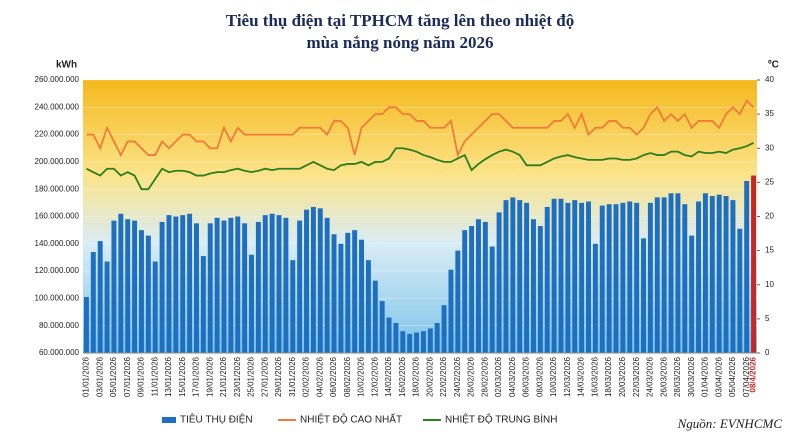 Image resolution: width=800 pixels, height=444 pixels. What do you see at coordinates (127, 376) in the screenshot?
I see `x-tick-label: 07/01/2026` at bounding box center [127, 376].